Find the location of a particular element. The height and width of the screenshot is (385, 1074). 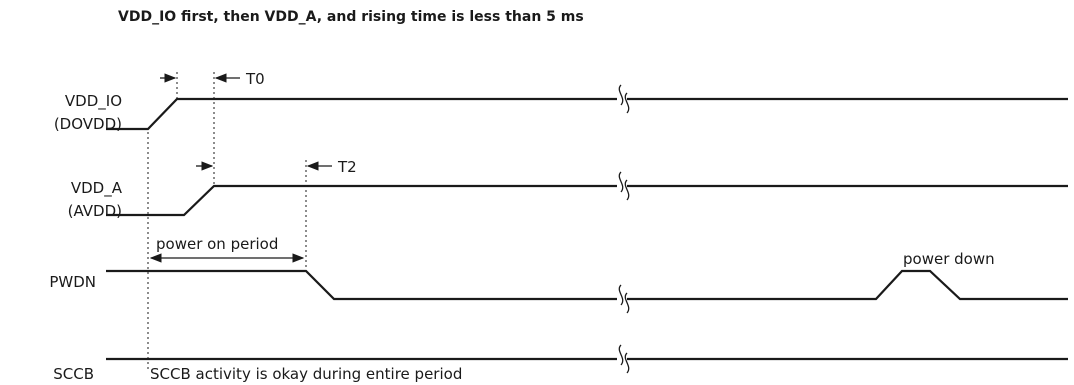

power-on-period-label: power on period is located at coordinates (217, 244).